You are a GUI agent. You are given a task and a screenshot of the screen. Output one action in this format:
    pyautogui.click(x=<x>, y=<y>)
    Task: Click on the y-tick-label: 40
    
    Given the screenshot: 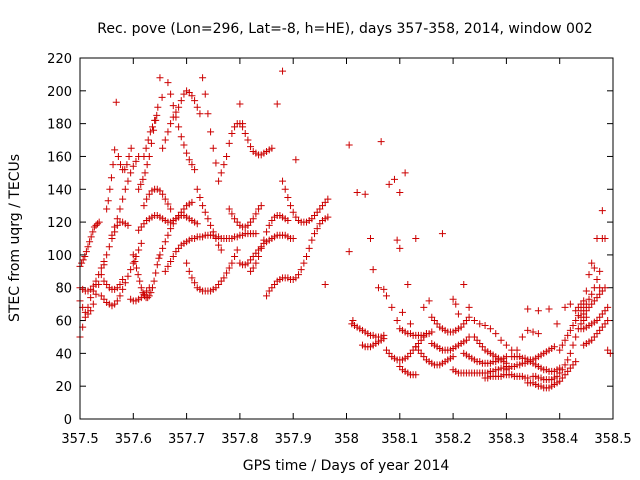 What is the action you would take?
    pyautogui.click(x=63, y=354)
    